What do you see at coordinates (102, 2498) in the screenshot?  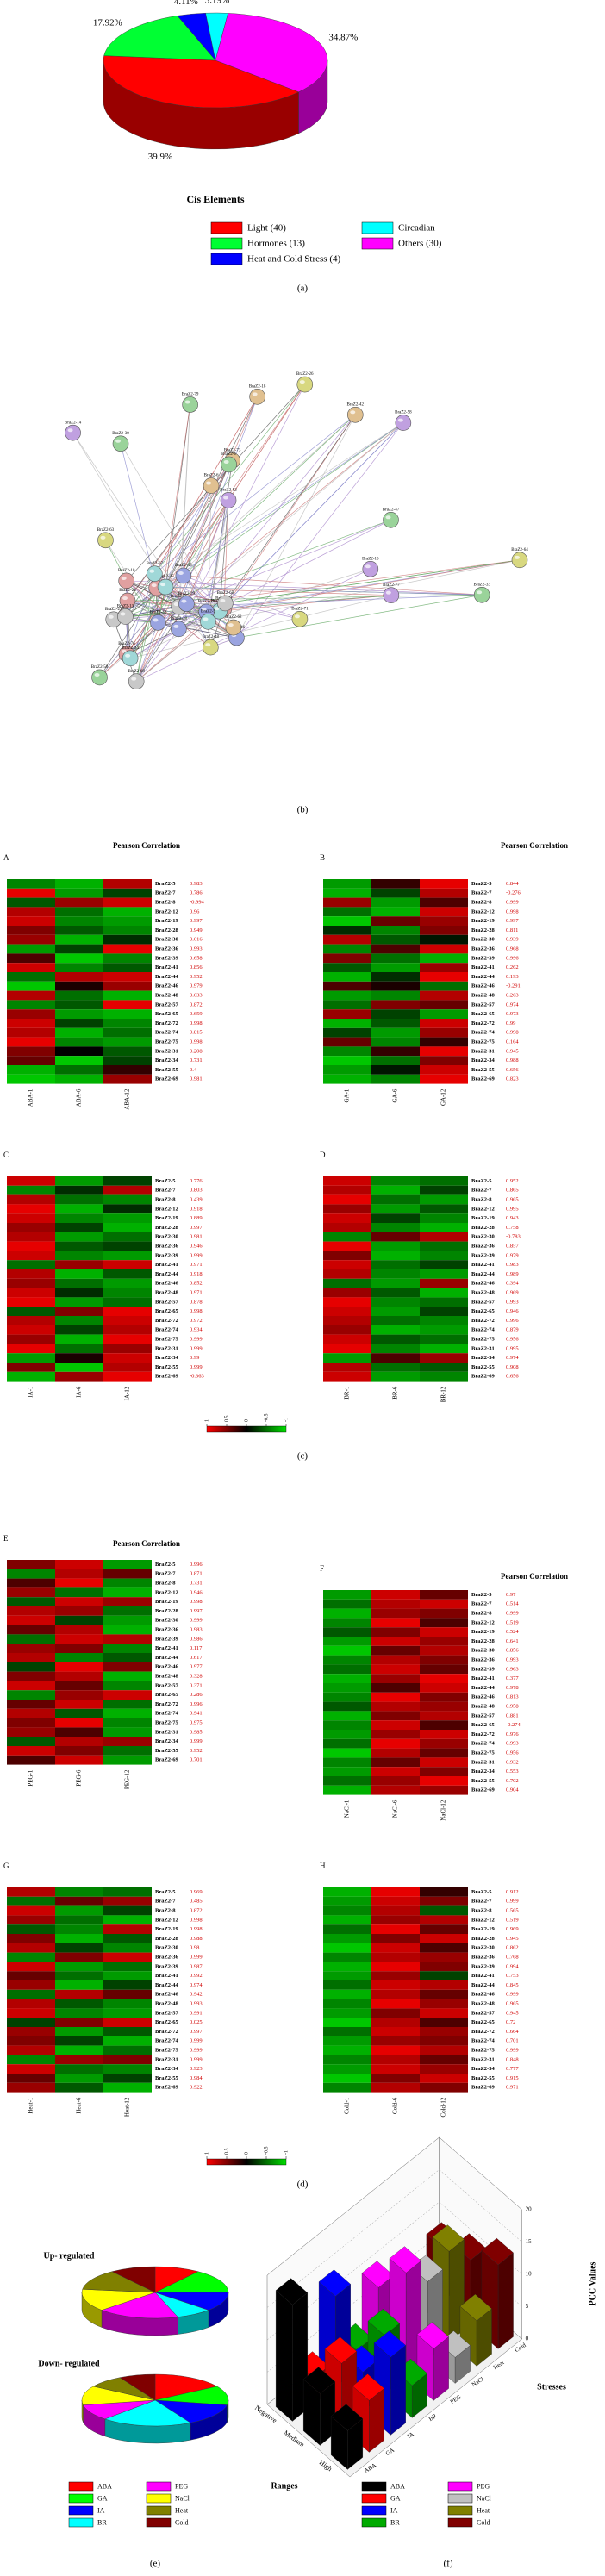 I see `legend-label: GA` at bounding box center [102, 2498].